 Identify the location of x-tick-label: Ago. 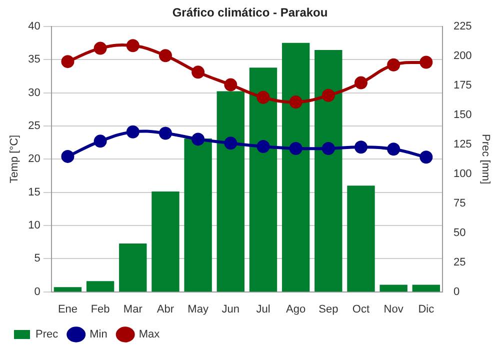
(296, 309).